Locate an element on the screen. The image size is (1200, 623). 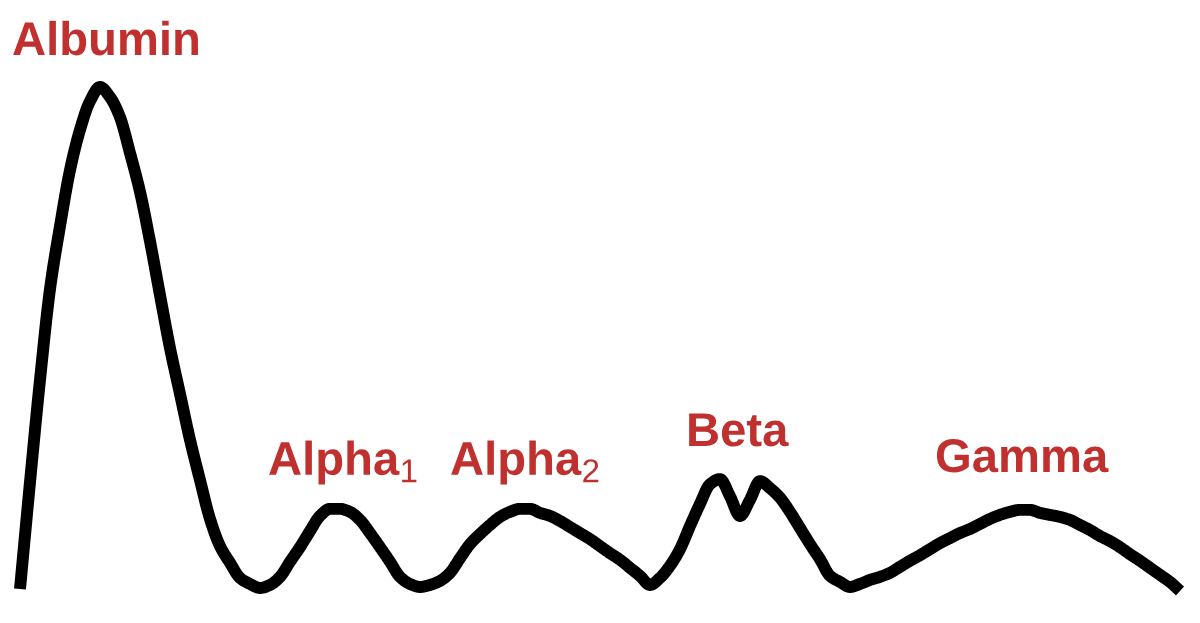
annotation: Beta is located at coordinates (739, 430).